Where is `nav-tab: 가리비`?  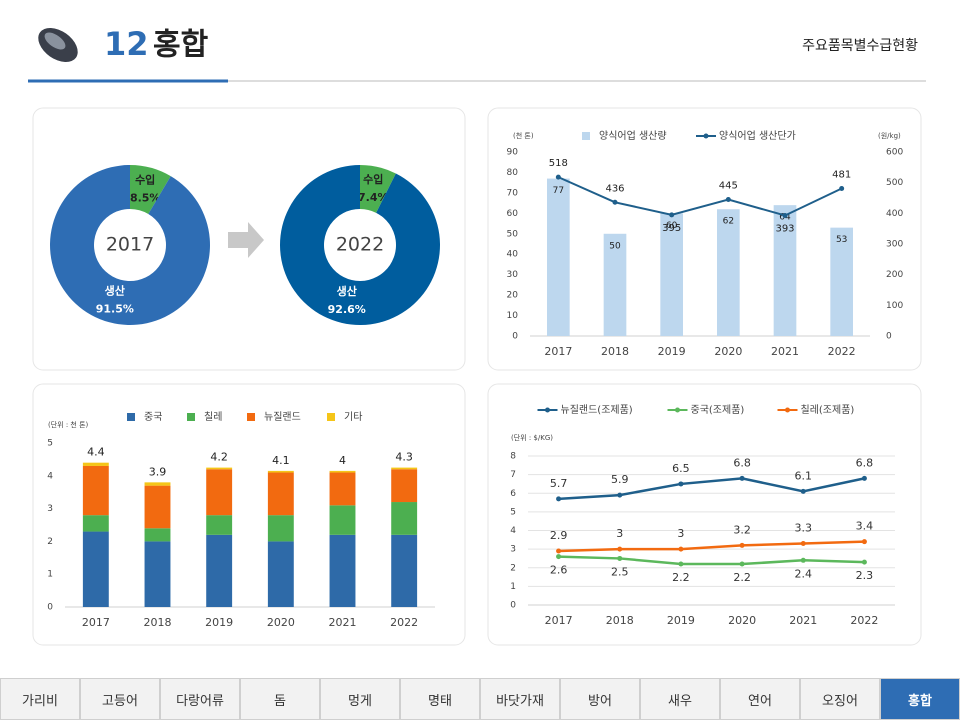
nav-tab: 가리비 is located at coordinates (40, 699).